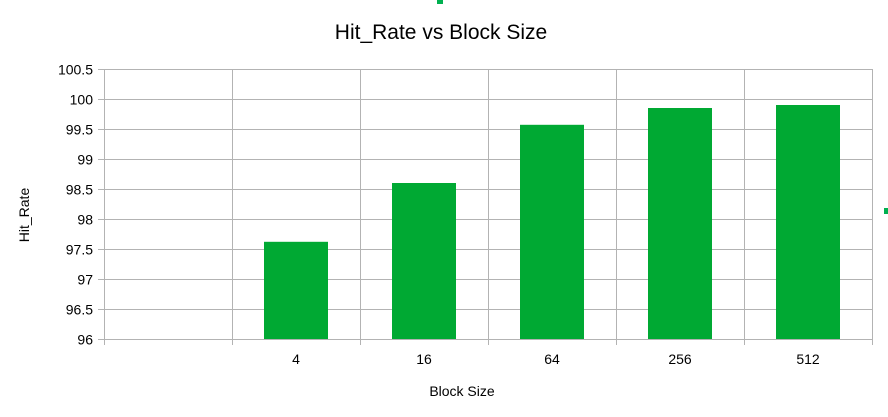 The width and height of the screenshot is (888, 417). I want to click on y-tick-label: 99.5, so click(79, 130).